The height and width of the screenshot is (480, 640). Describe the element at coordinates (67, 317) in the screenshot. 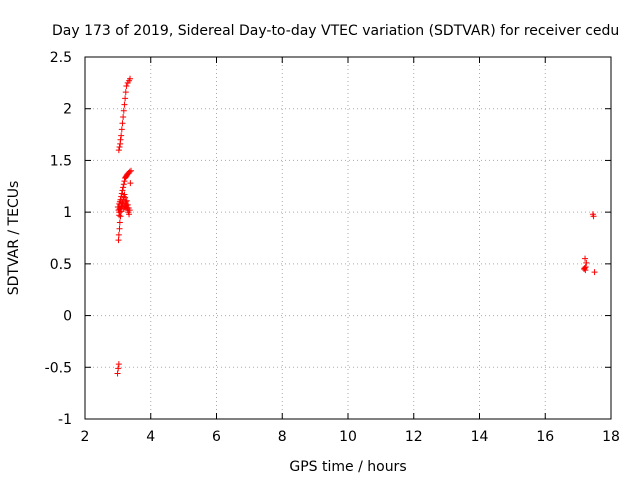

I see `y-tick-label: 0` at that location.